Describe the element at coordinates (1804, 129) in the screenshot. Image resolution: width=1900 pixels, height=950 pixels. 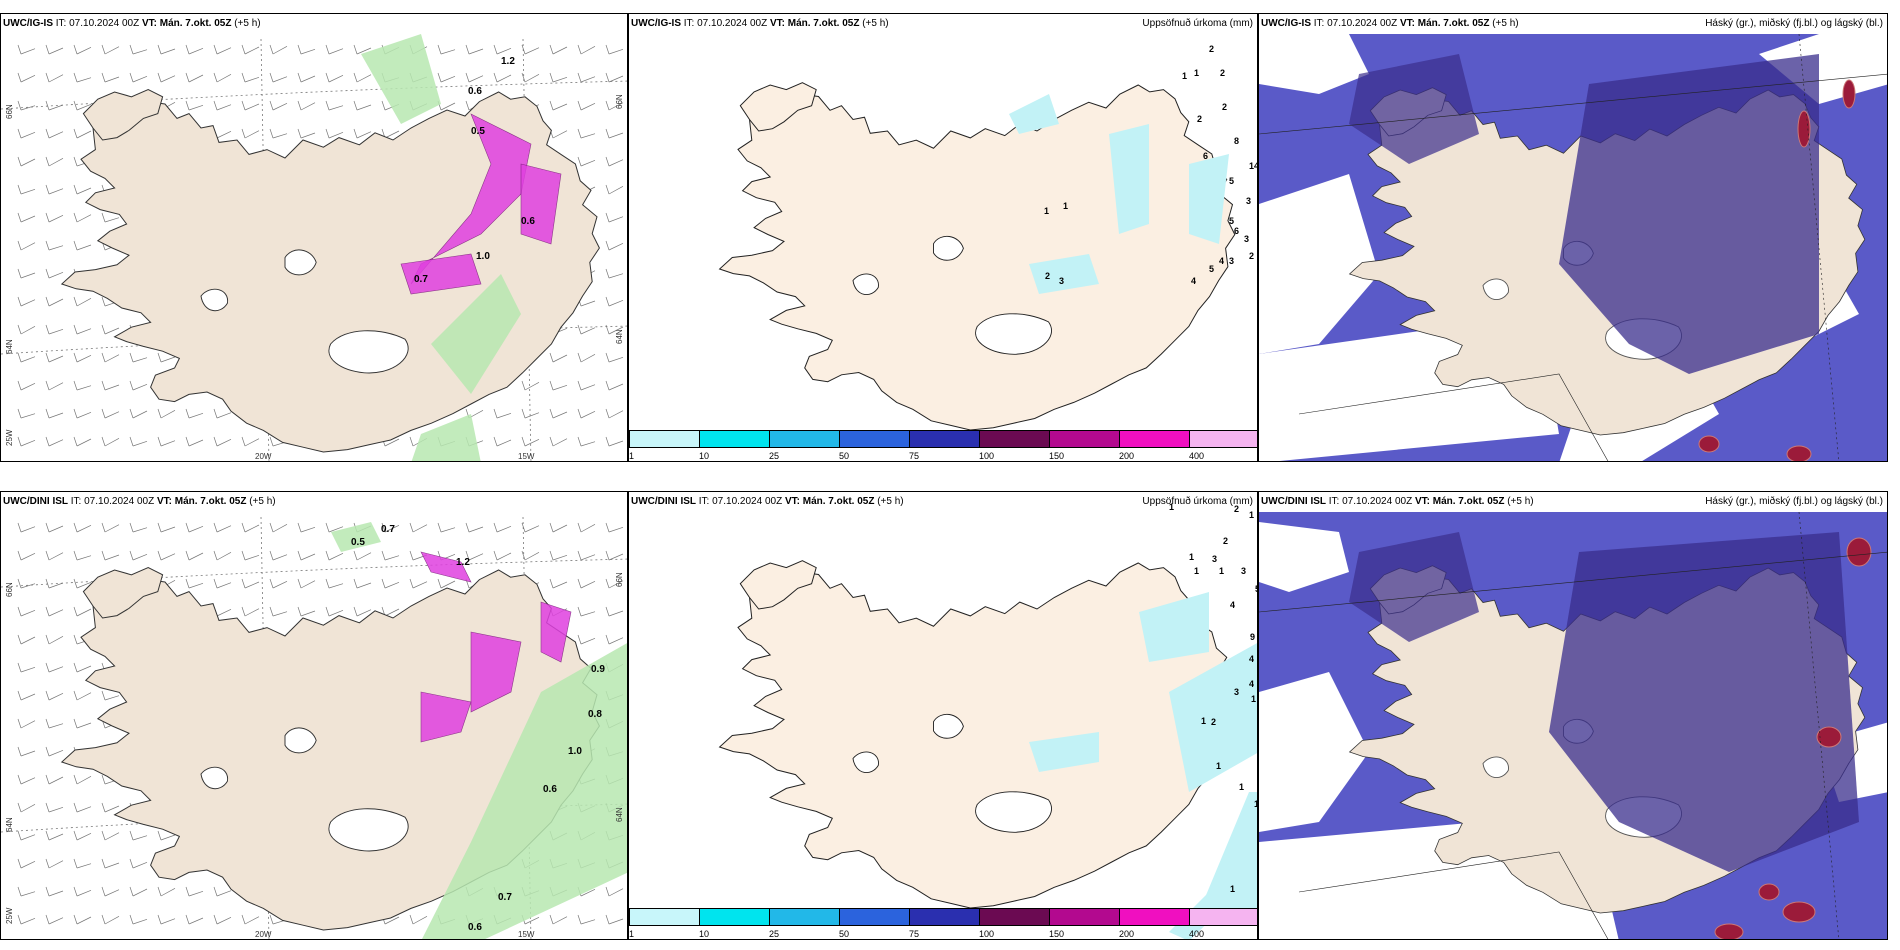
I see `high-cloud-area` at that location.